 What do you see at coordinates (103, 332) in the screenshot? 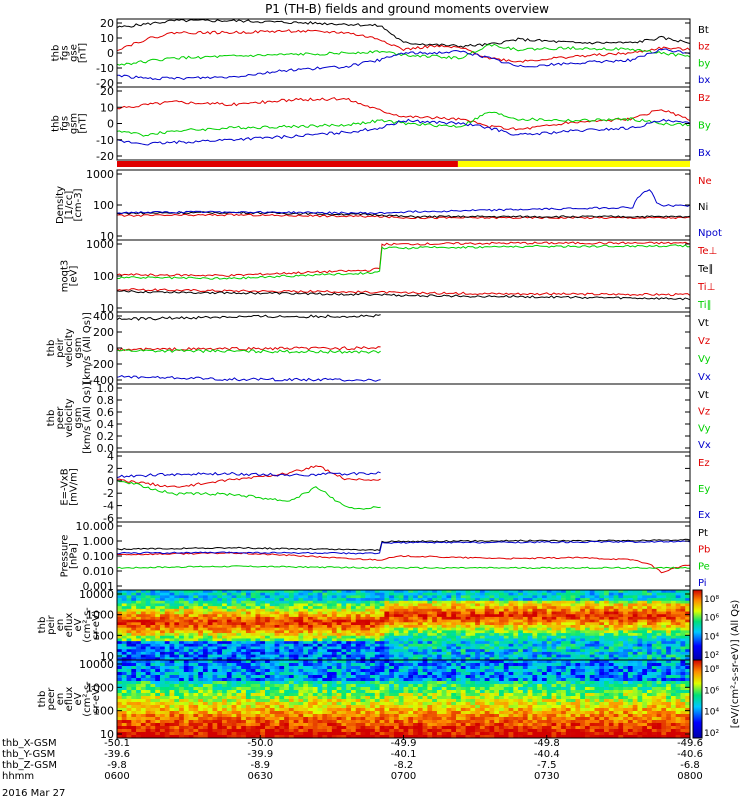
I see `y-tick-label: 200` at bounding box center [103, 332].